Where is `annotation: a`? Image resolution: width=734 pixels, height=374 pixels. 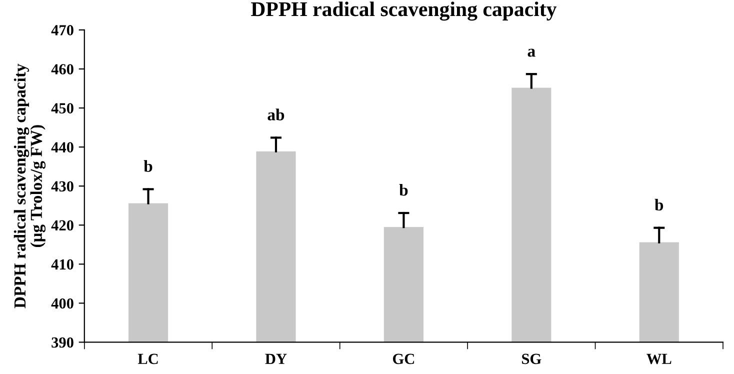
annotation: a is located at coordinates (532, 52).